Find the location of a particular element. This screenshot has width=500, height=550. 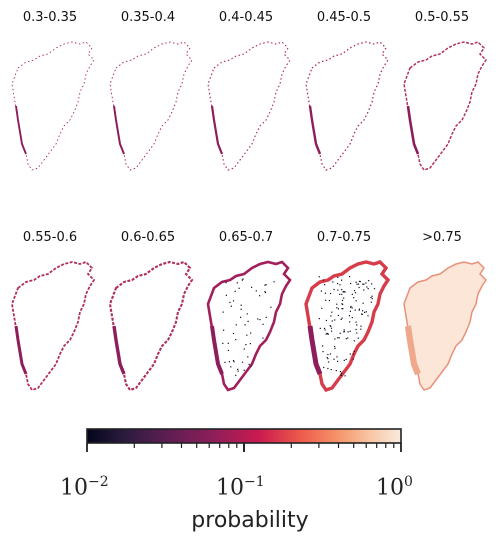

panel-title: 0.3-0.35 is located at coordinates (50, 17).